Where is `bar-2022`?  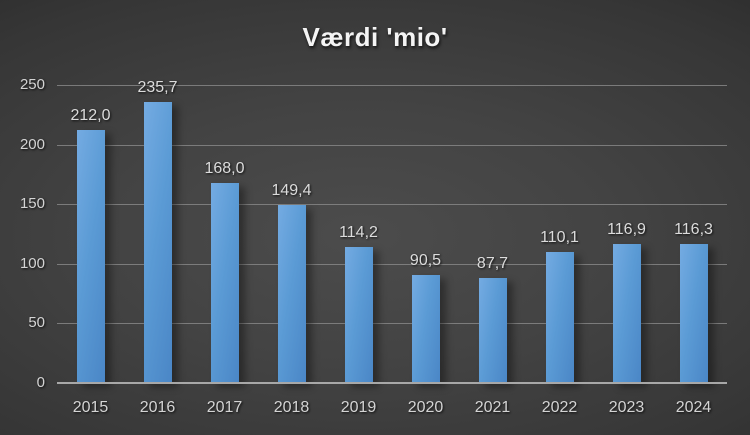 bar-2022 is located at coordinates (559, 317).